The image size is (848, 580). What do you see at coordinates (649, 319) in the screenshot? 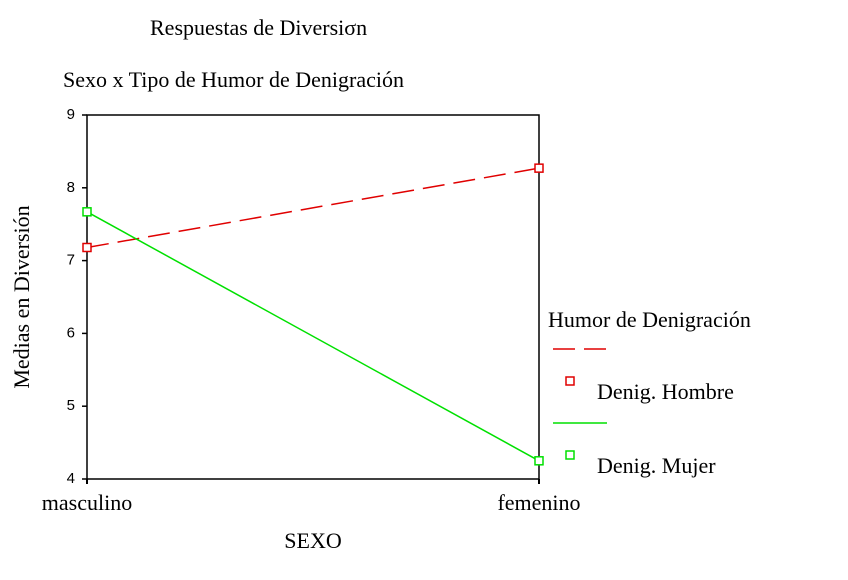
I see `legend-title: Humor de Denigración` at bounding box center [649, 319].